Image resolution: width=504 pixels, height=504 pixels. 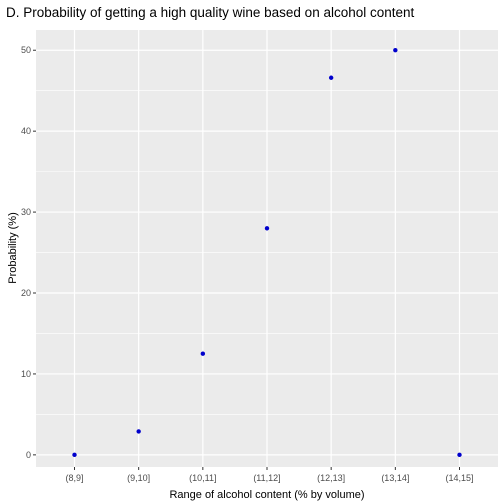 I want to click on x-tick-label: (12,13], so click(x=331, y=478).